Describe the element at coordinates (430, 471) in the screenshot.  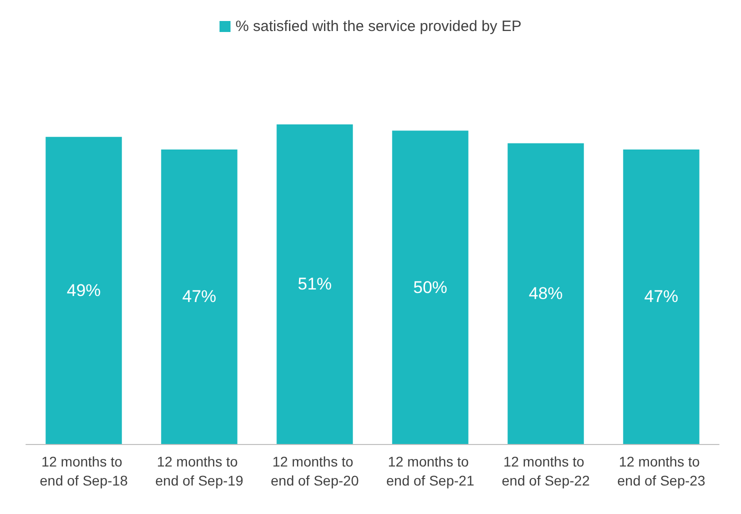
I see `x-tick-label: 12 months to end of Sep-21` at that location.